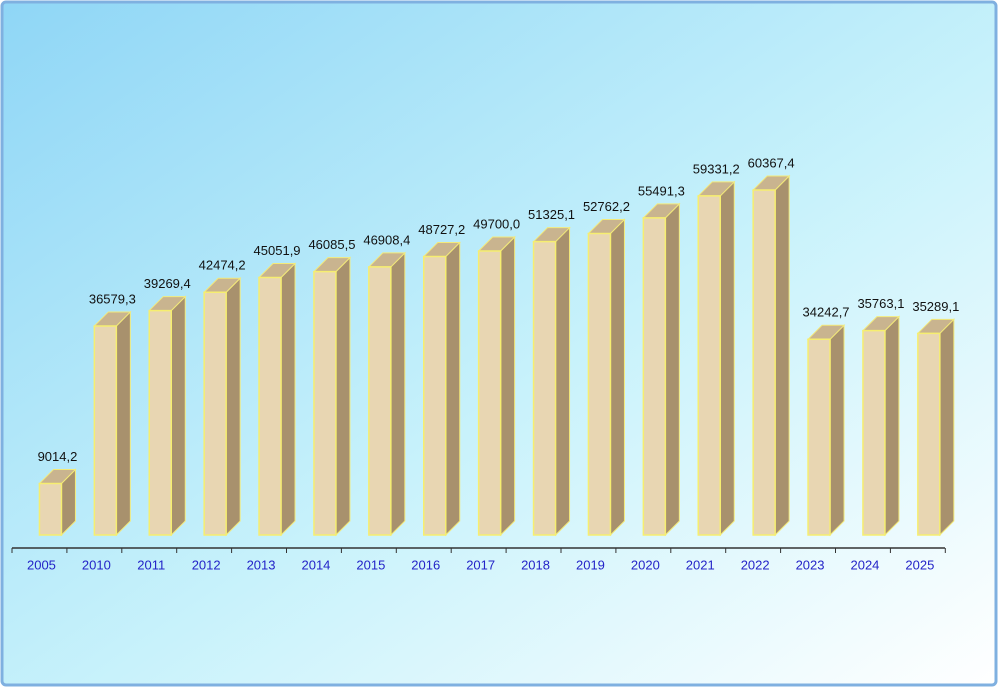 This screenshot has height=694, width=1000. Describe the element at coordinates (551, 214) in the screenshot. I see `value-label: 51325,1` at that location.